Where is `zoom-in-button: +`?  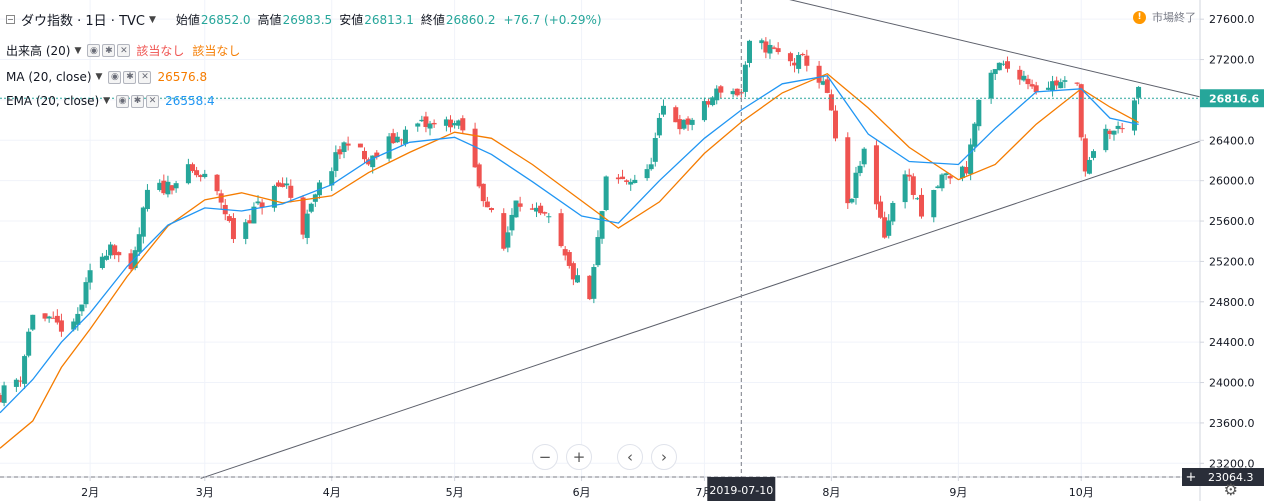 zoom-in-button: + is located at coordinates (579, 457).